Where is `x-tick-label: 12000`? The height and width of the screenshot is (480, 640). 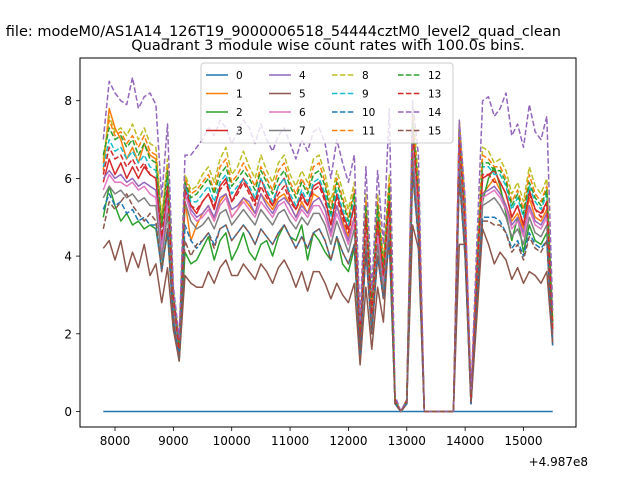 x-tick-label: 12000 is located at coordinates (348, 441).